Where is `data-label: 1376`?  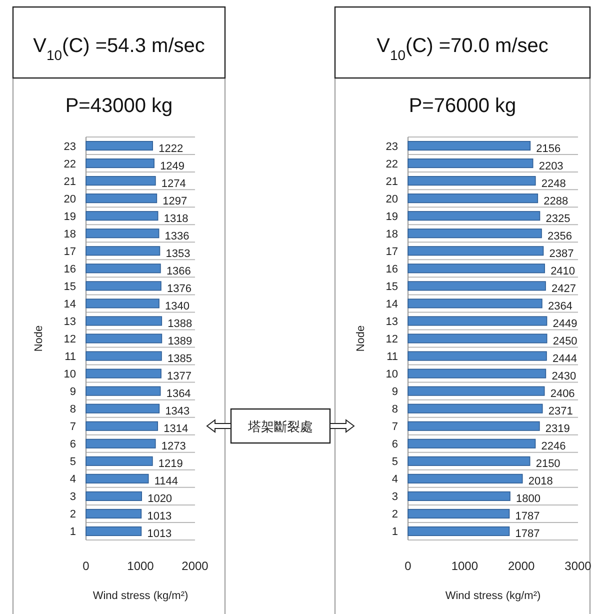
data-label: 1376 is located at coordinates (179, 288).